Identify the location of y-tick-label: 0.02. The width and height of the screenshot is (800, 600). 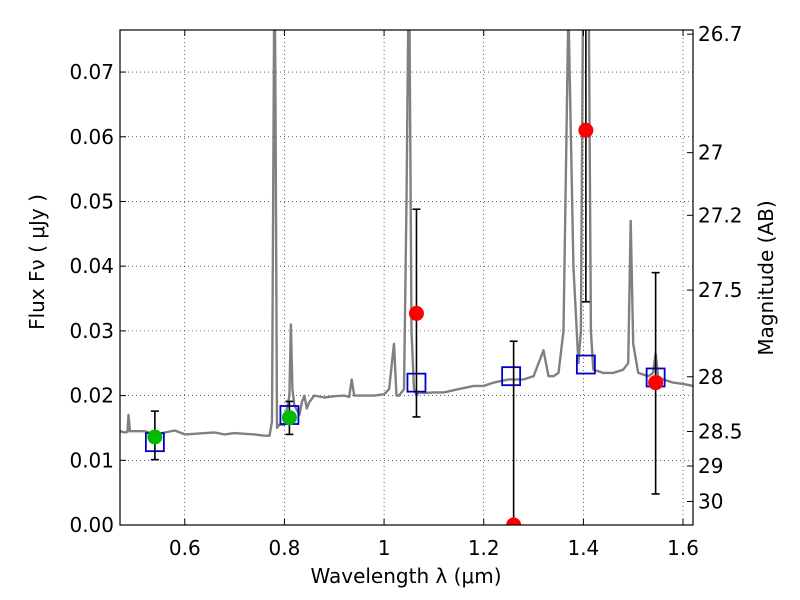
(91, 396).